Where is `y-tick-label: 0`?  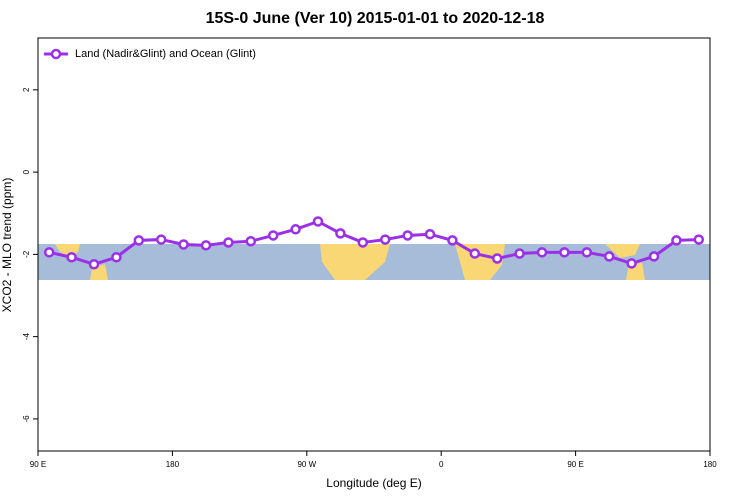 y-tick-label: 0 is located at coordinates (26, 171).